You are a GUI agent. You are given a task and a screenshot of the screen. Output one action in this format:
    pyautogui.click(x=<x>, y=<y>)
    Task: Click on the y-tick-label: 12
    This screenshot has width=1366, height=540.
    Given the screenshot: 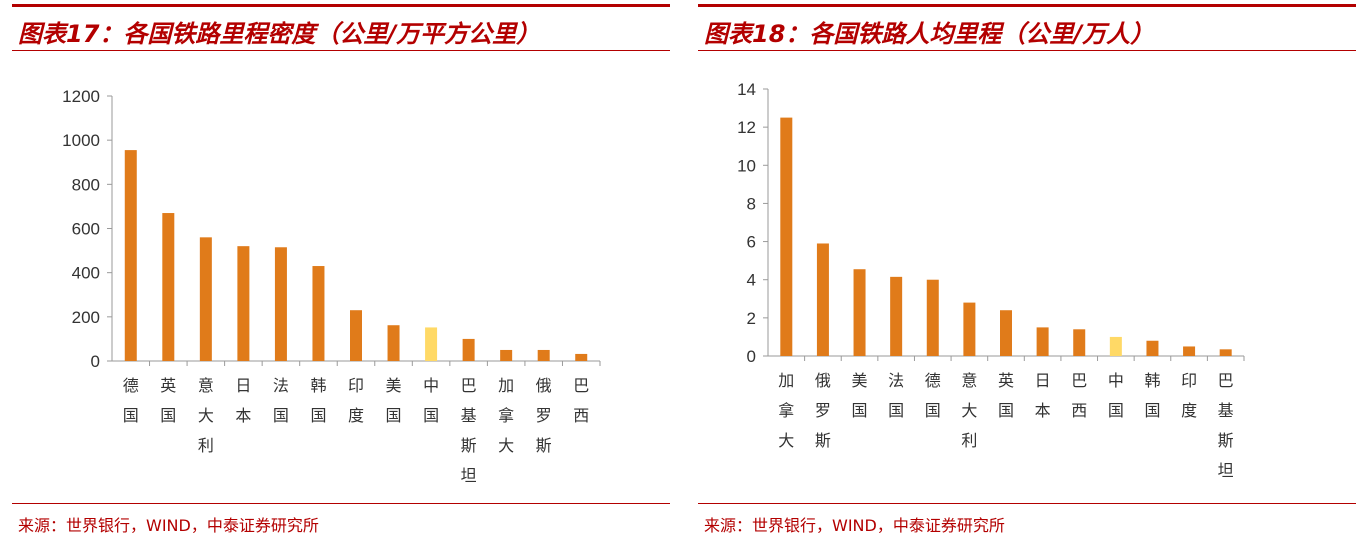 What is the action you would take?
    pyautogui.click(x=746, y=127)
    